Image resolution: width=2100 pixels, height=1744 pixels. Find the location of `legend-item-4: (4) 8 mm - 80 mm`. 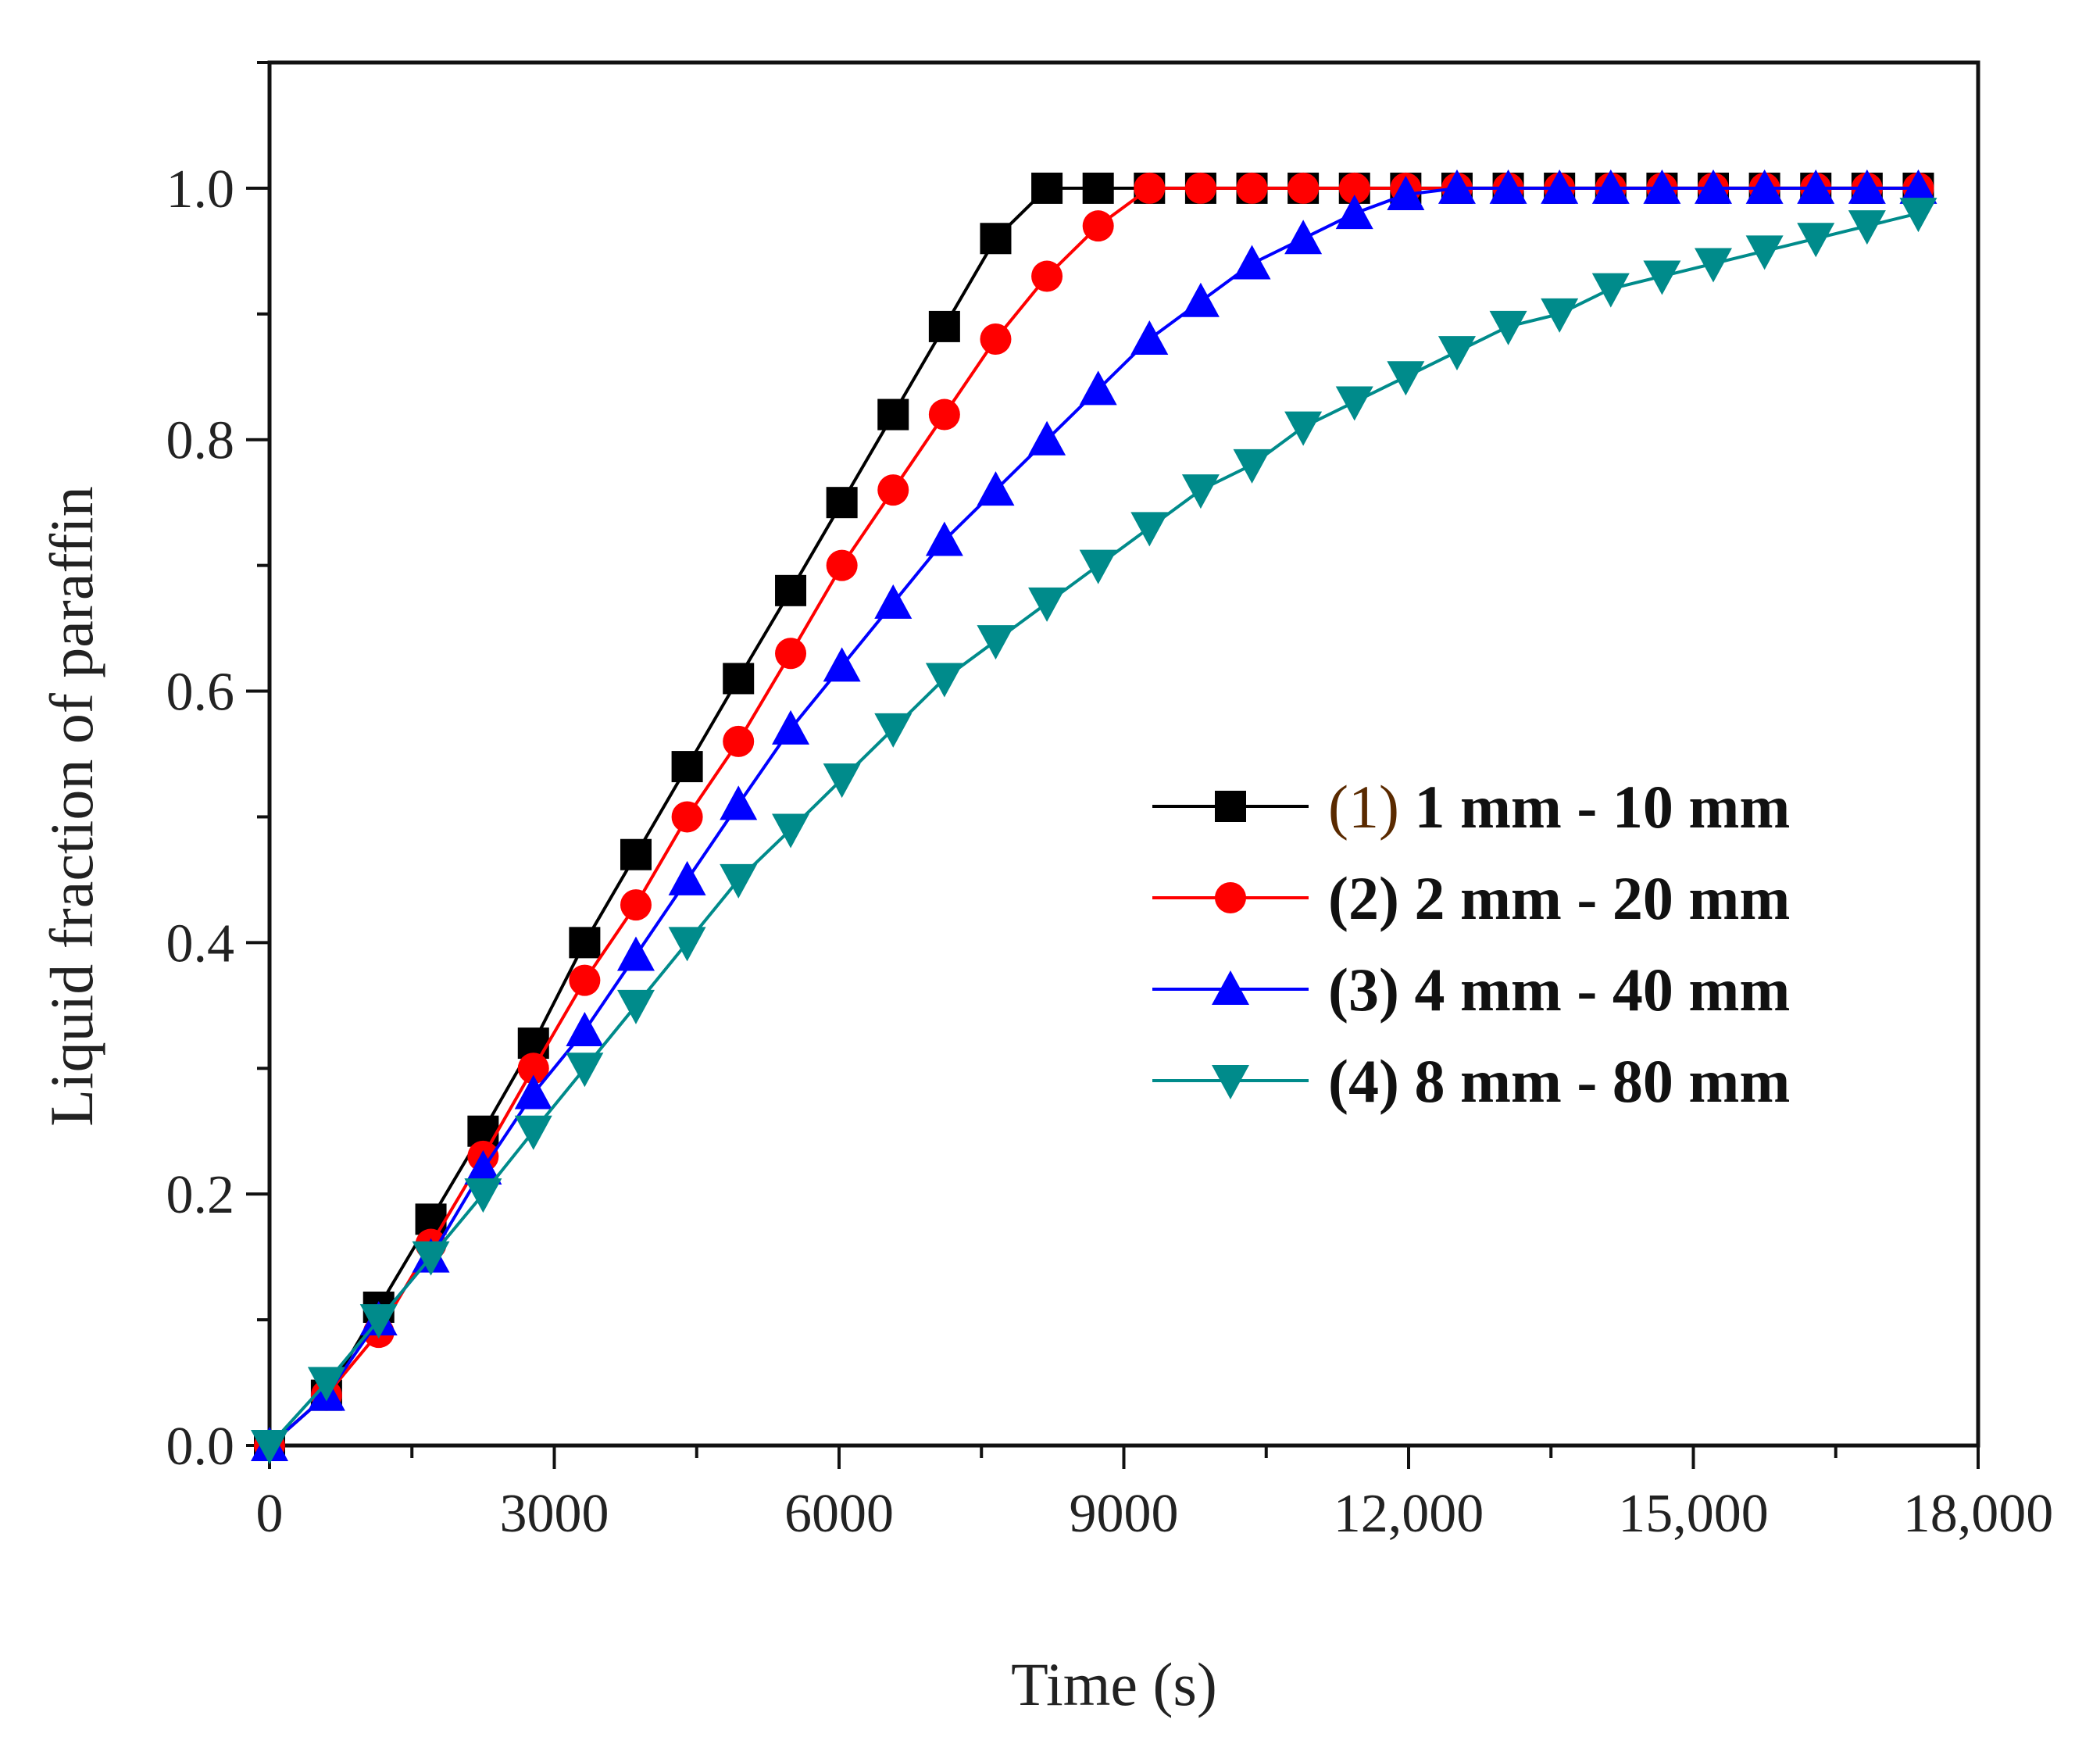

legend-item-4: (4) 8 mm - 80 mm is located at coordinates (1471, 1081).